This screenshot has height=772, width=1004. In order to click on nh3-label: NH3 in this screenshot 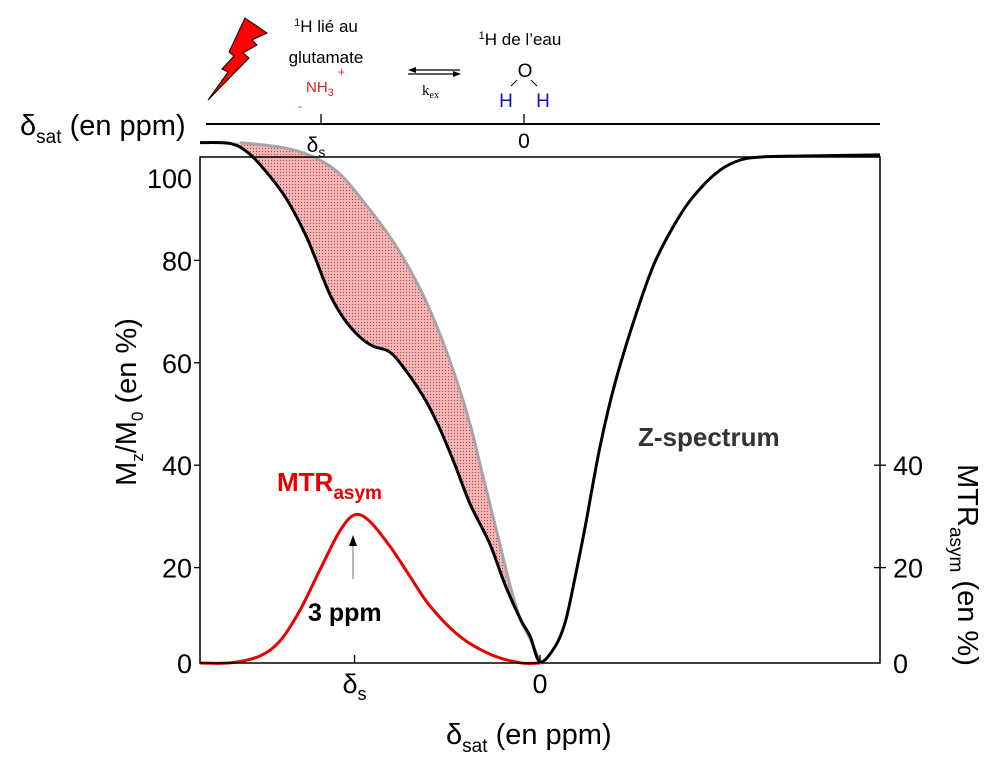, I will do `click(320, 89)`.